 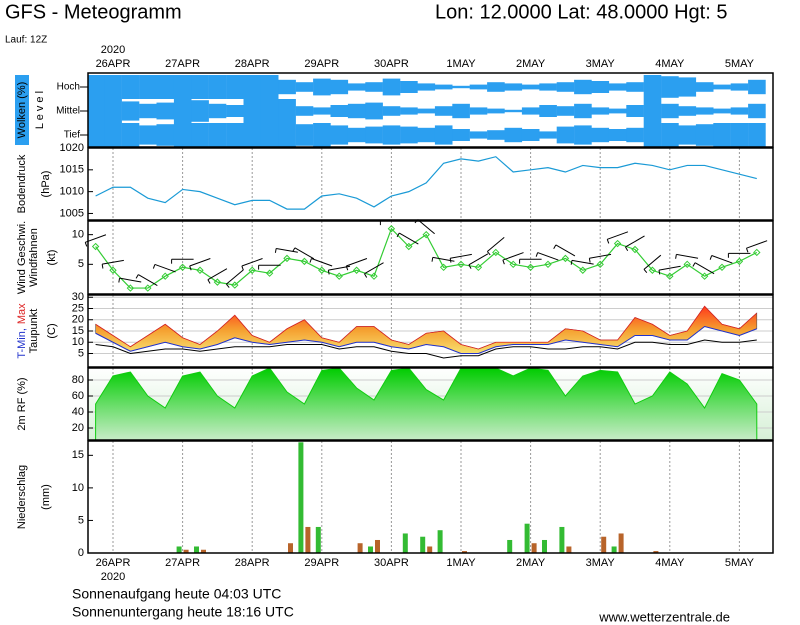 What do you see at coordinates (78, 297) in the screenshot?
I see `y-tick-label: 30` at bounding box center [78, 297].